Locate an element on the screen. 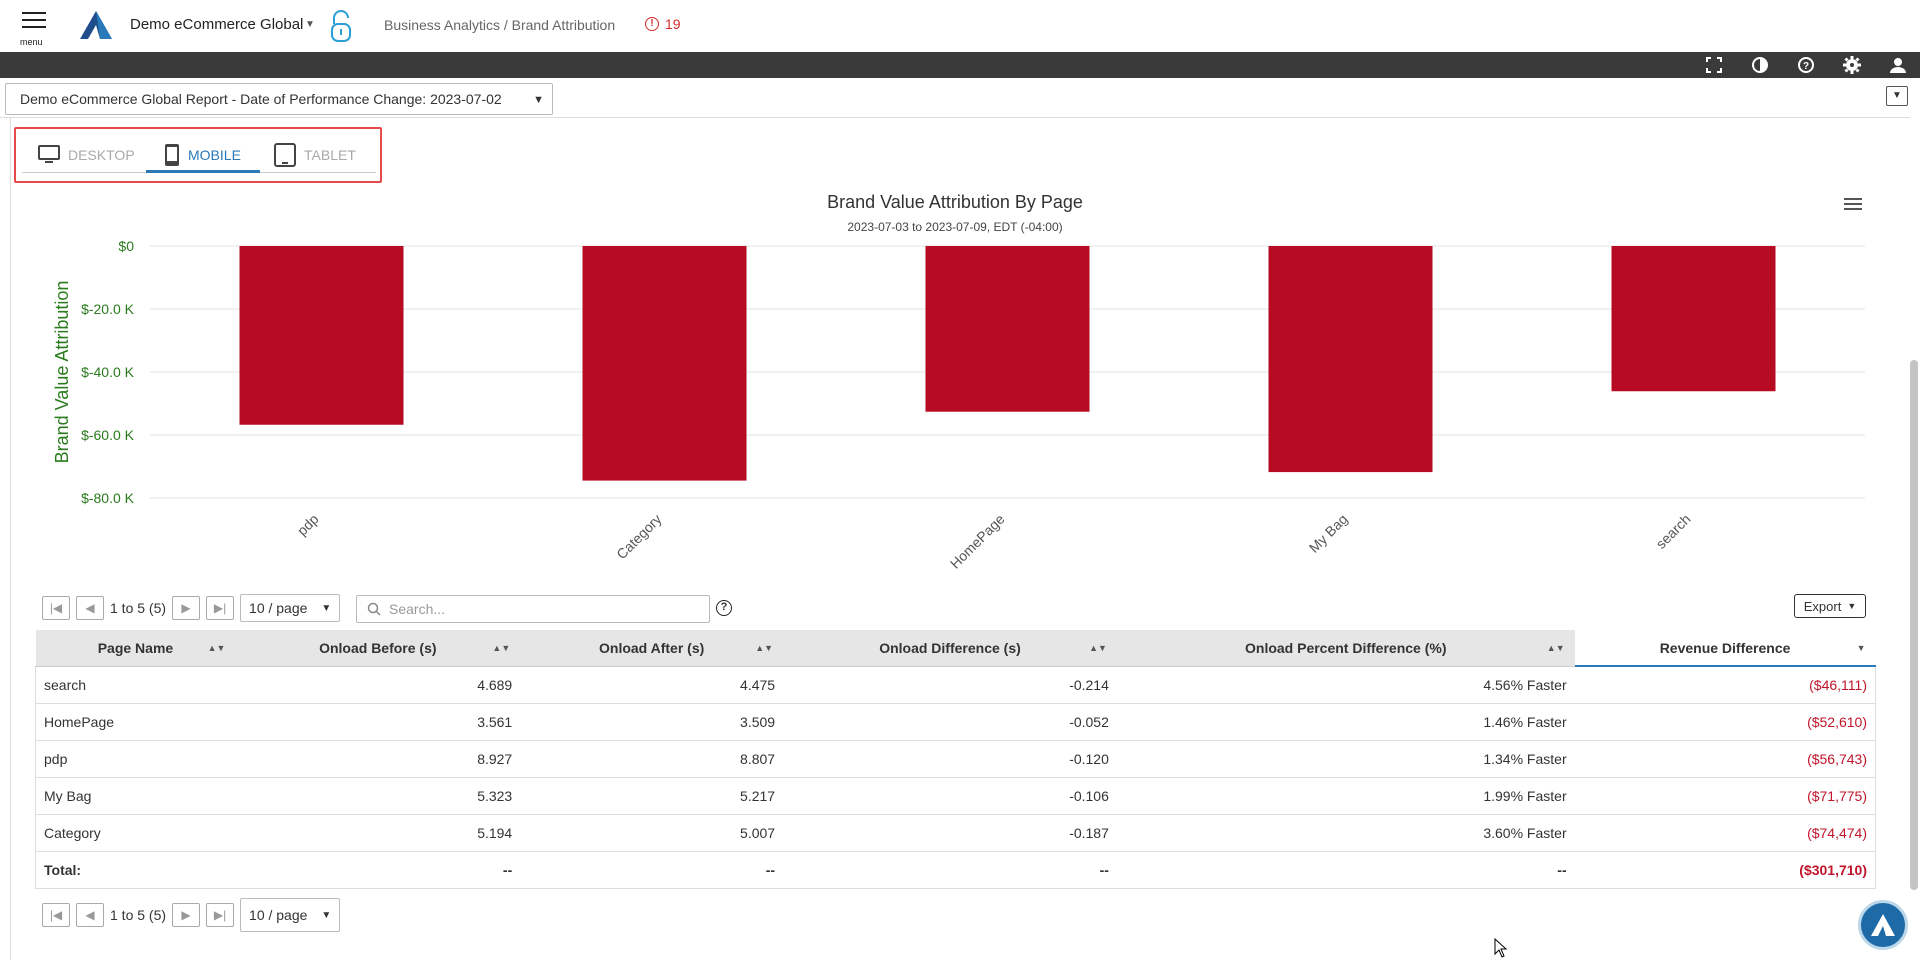 This screenshot has width=1920, height=961. chart-menu-icon is located at coordinates (1853, 205).